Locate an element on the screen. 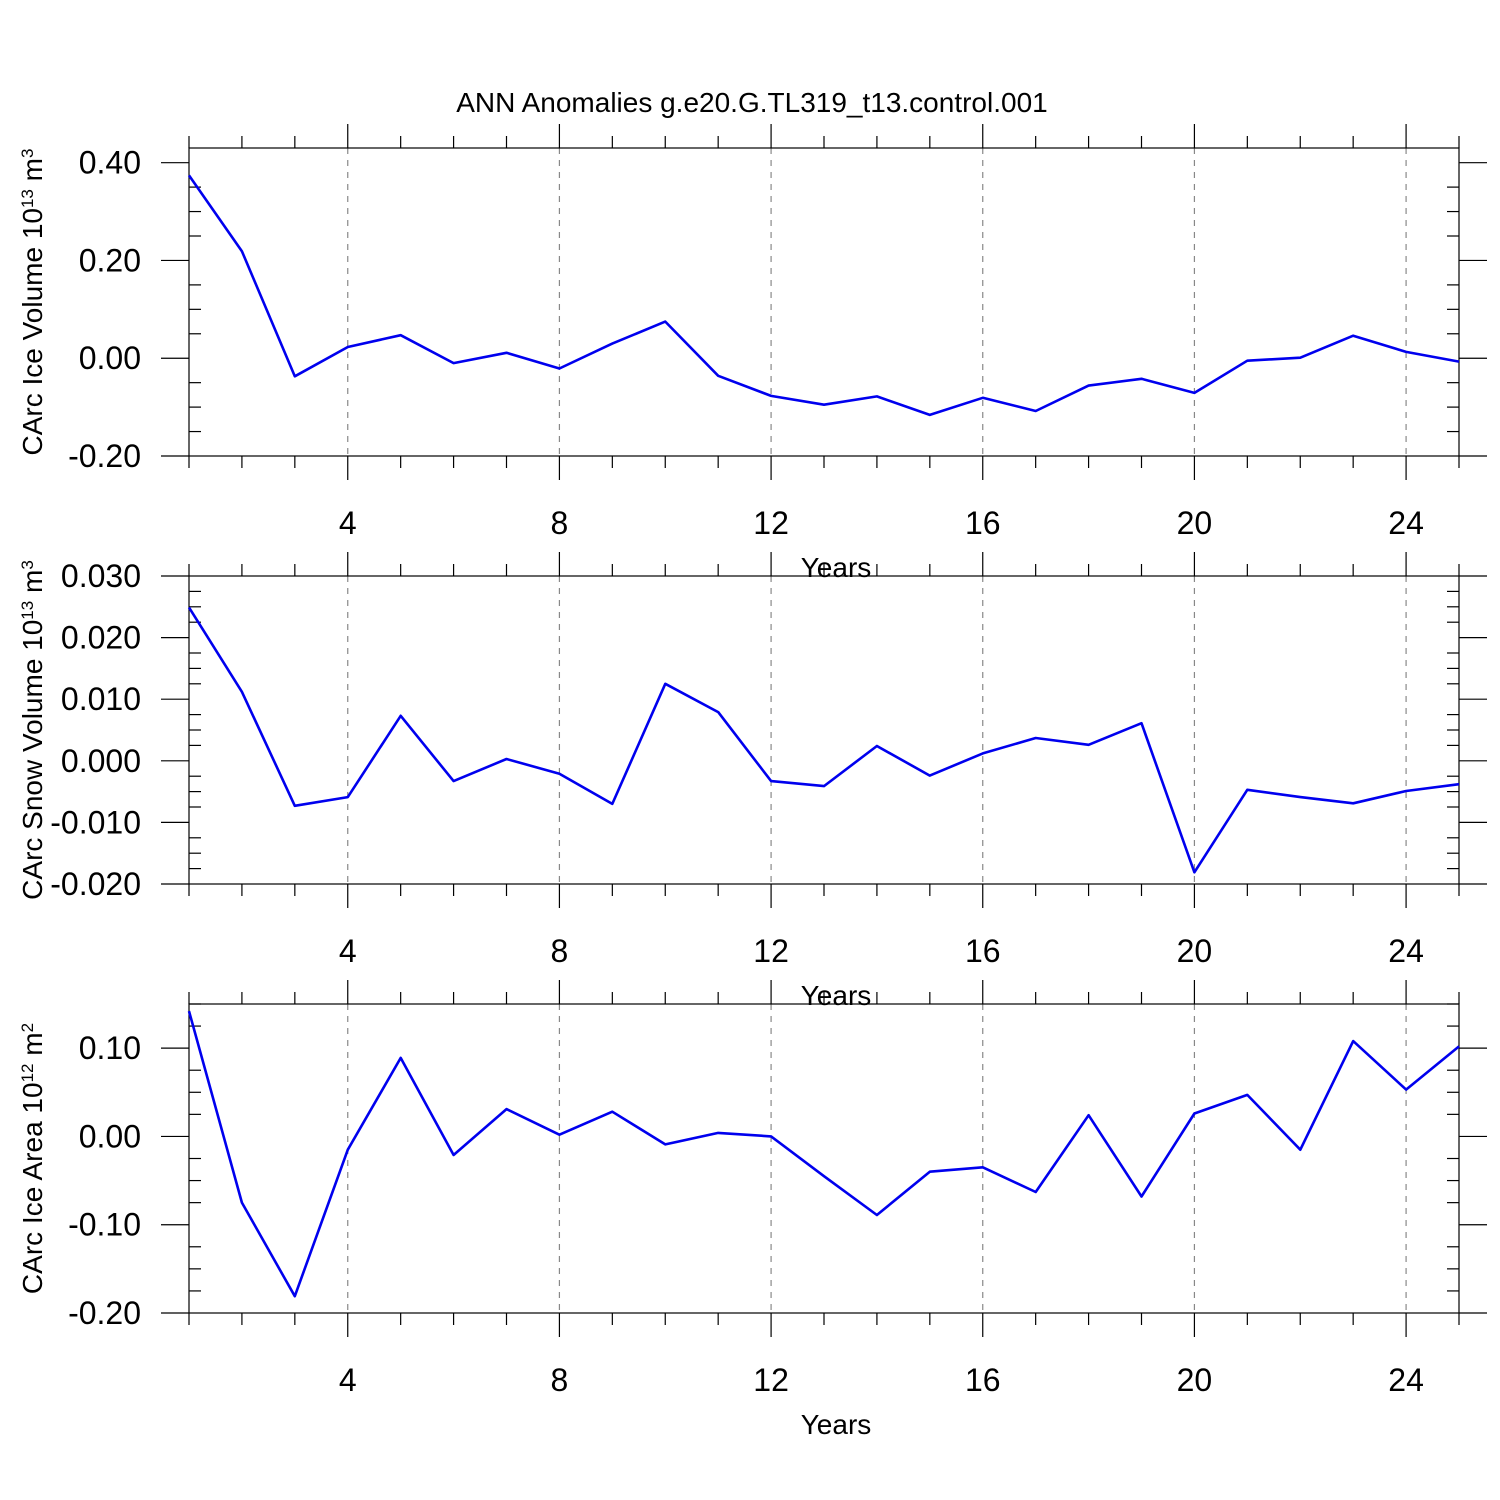  y-tick-label: -0.10 is located at coordinates (104, 1225).